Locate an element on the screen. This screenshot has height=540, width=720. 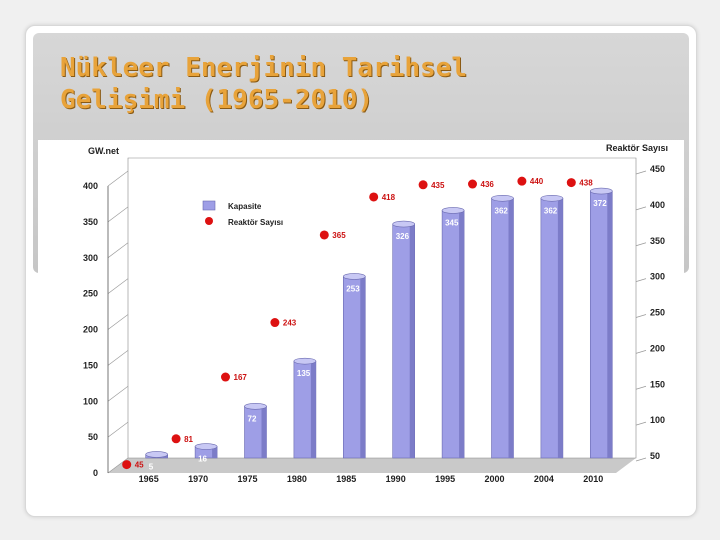
chart-floor is located at coordinates (372, 465).